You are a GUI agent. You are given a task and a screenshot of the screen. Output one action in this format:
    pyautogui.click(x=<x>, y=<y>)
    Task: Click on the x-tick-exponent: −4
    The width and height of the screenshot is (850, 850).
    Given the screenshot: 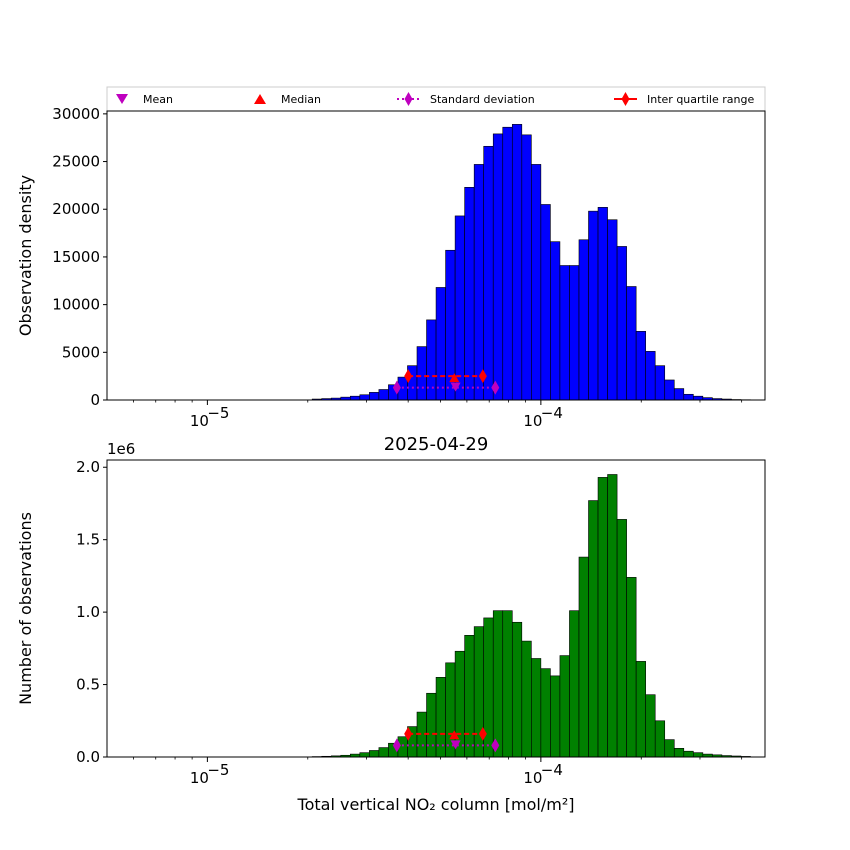 What is the action you would take?
    pyautogui.click(x=552, y=770)
    